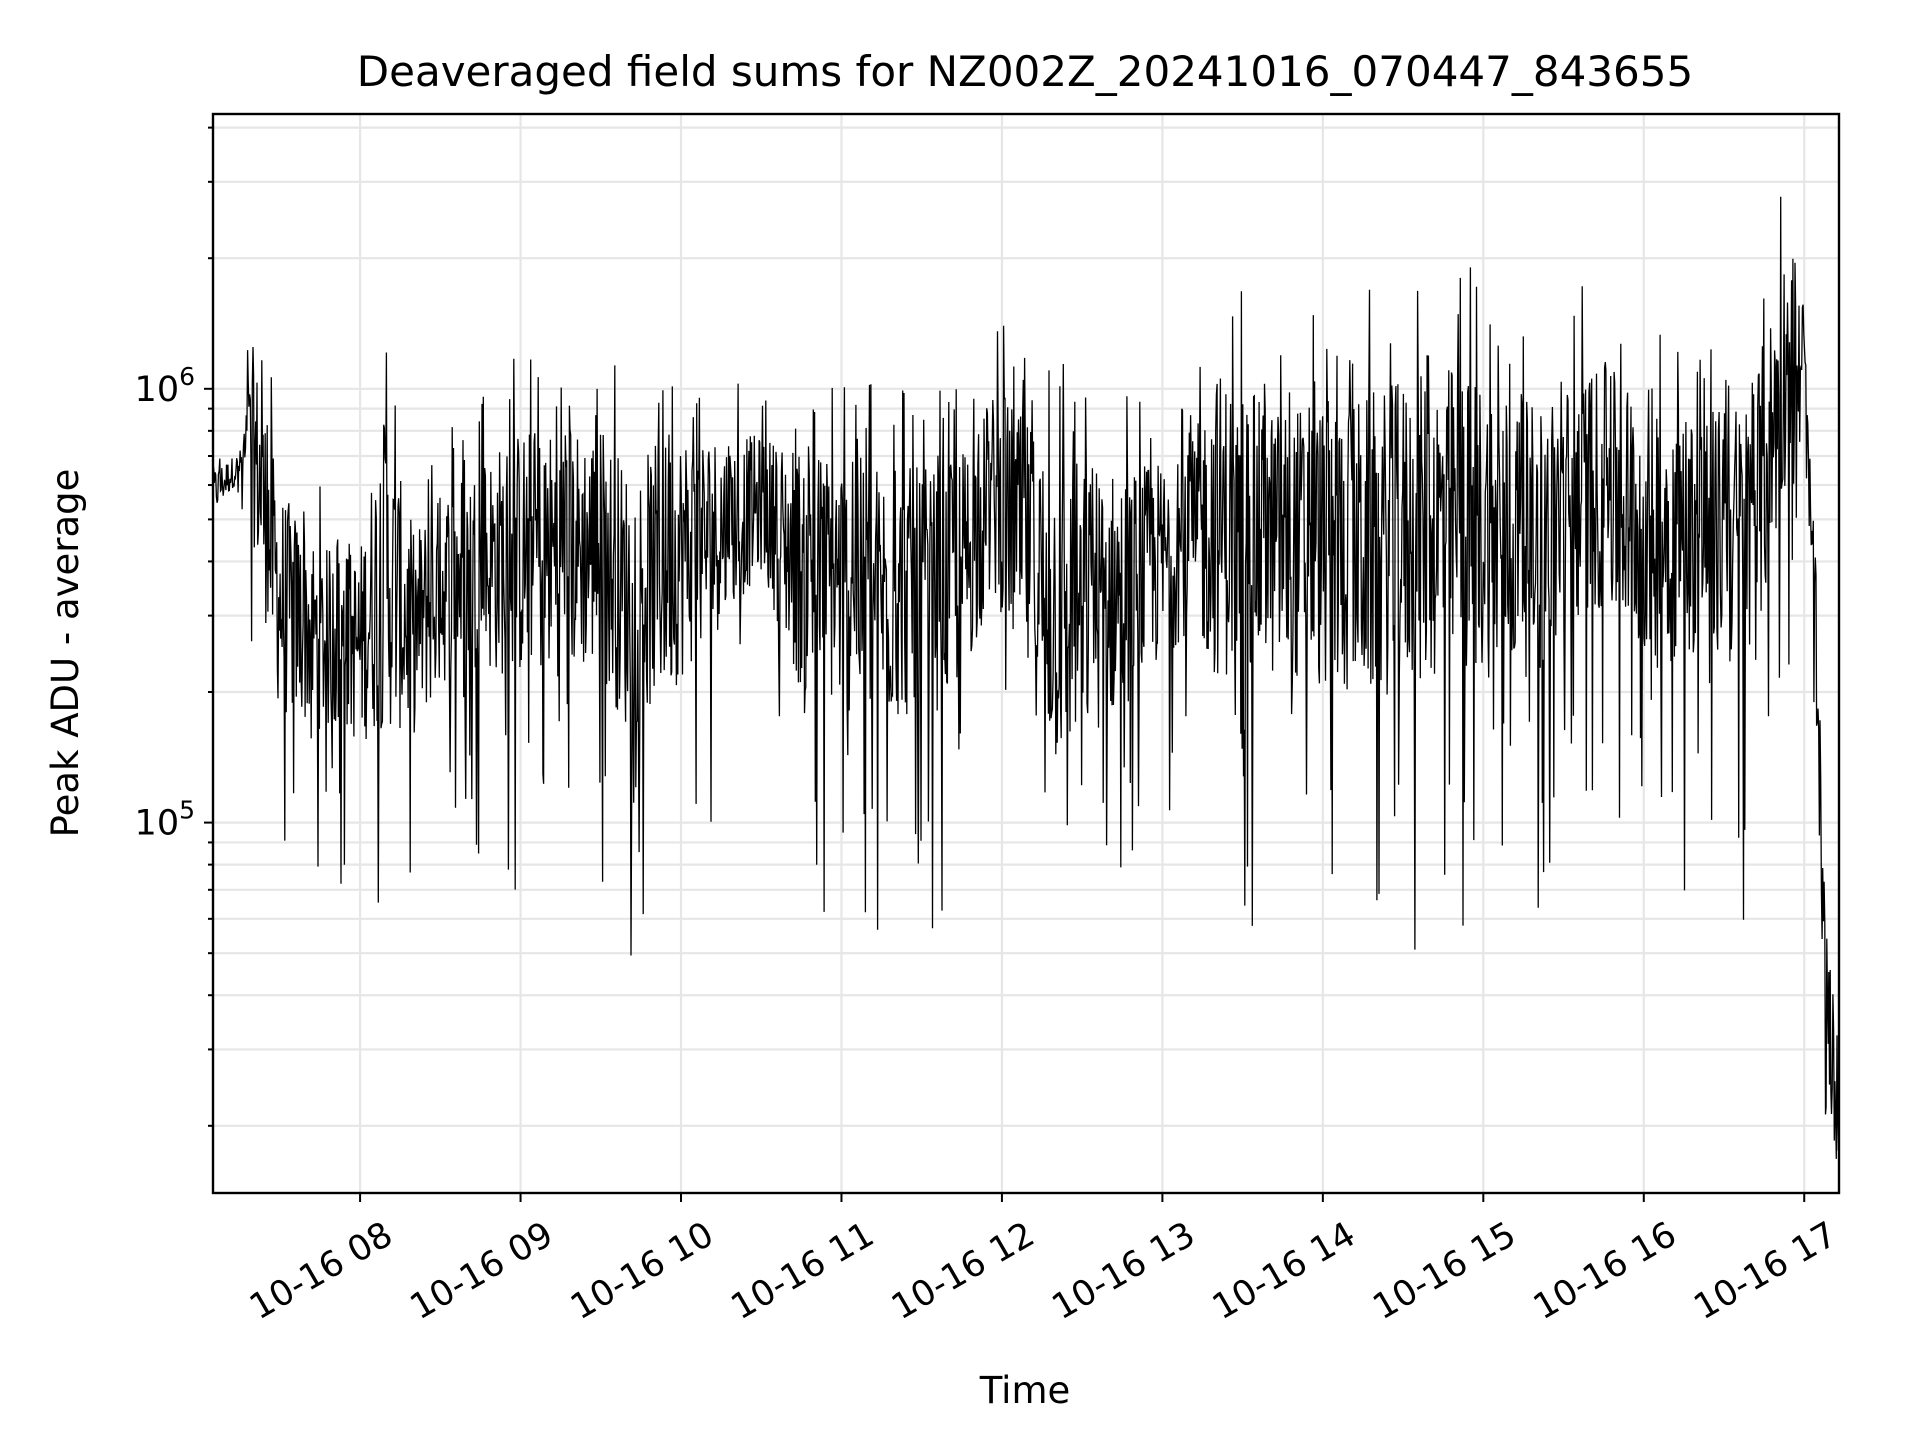 This screenshot has height=1440, width=1920. Describe the element at coordinates (174, 626) in the screenshot. I see `y-axis-ticks: 10⁶ 10⁵` at that location.